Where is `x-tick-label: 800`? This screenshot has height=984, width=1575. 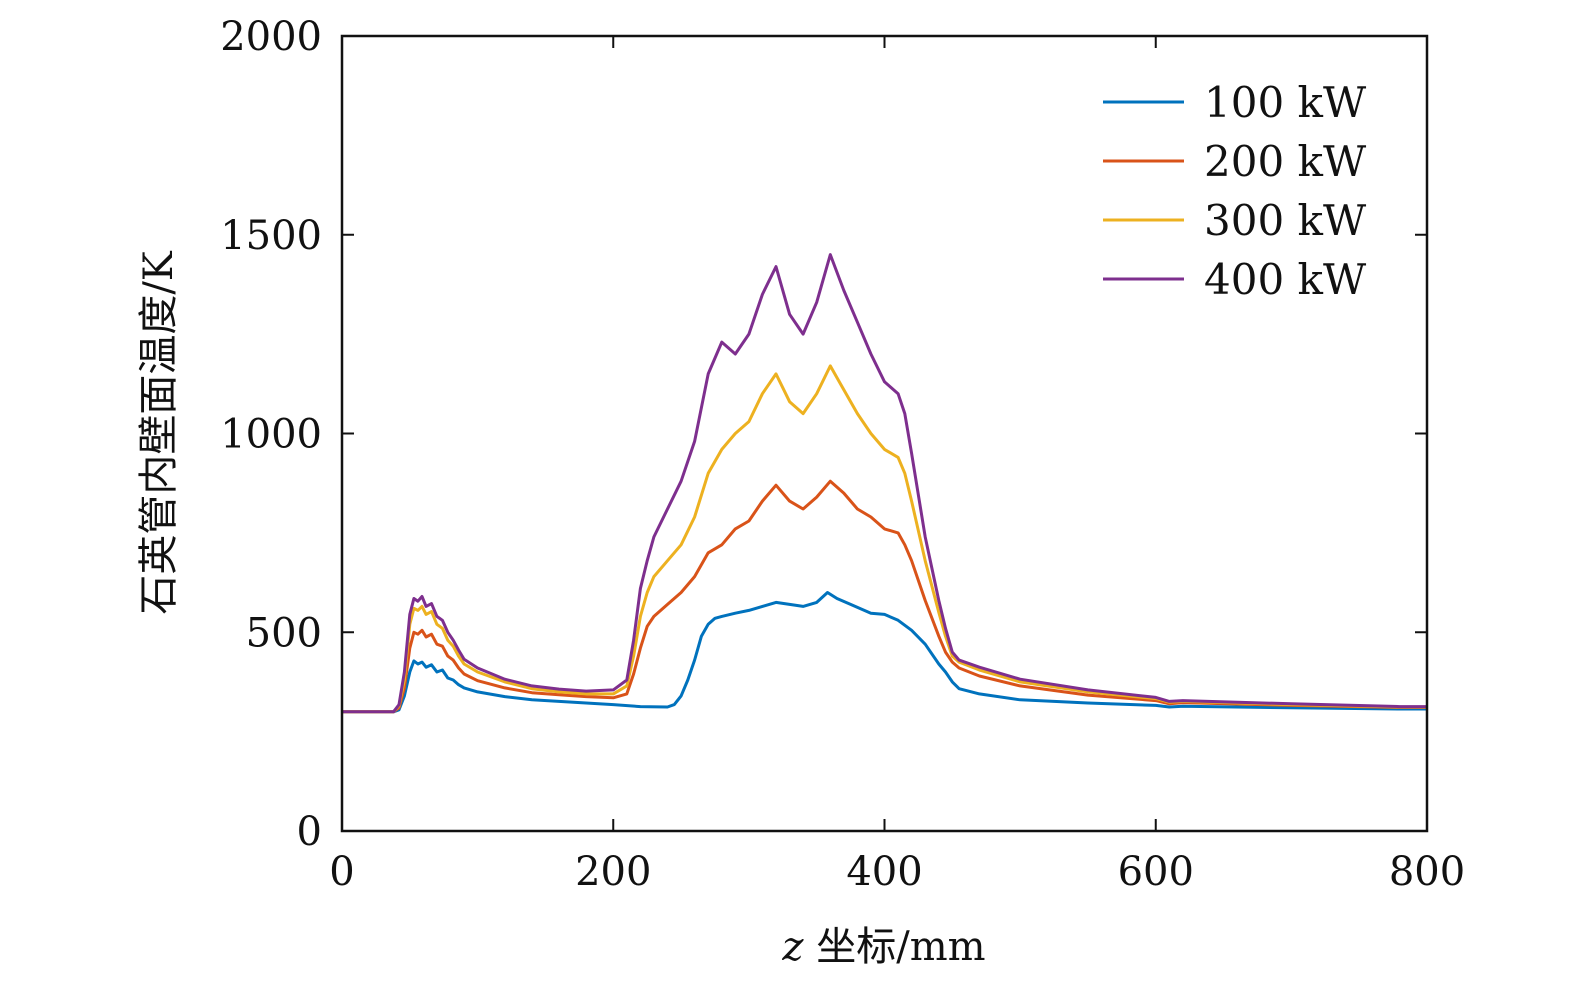 x-tick-label: 800 is located at coordinates (1427, 872).